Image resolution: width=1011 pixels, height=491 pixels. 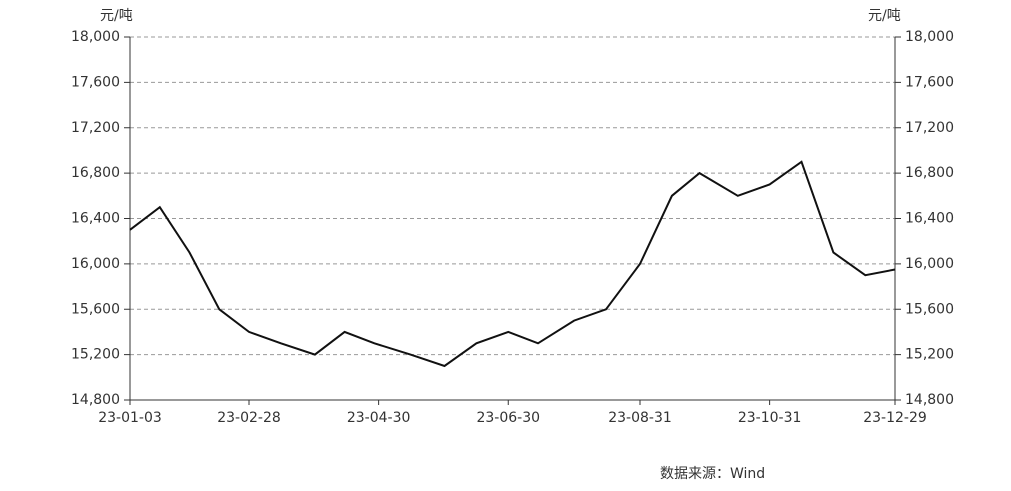 I want to click on x-tick-label: 23-08-31, so click(x=640, y=418).